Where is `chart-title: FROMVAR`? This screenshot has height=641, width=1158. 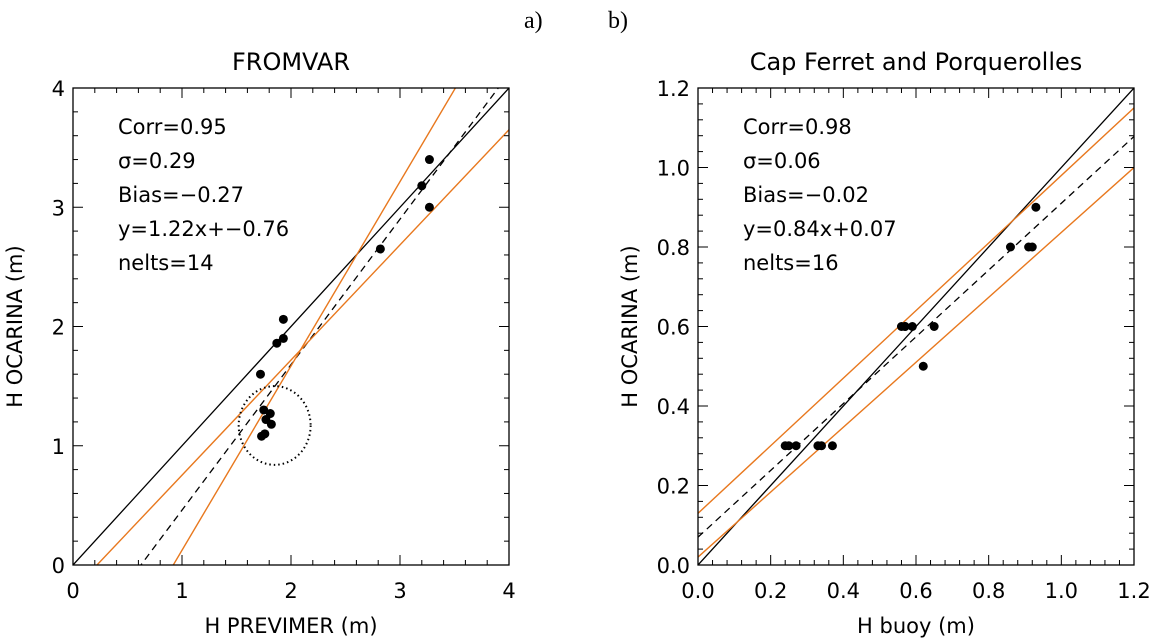 chart-title: FROMVAR is located at coordinates (291, 62).